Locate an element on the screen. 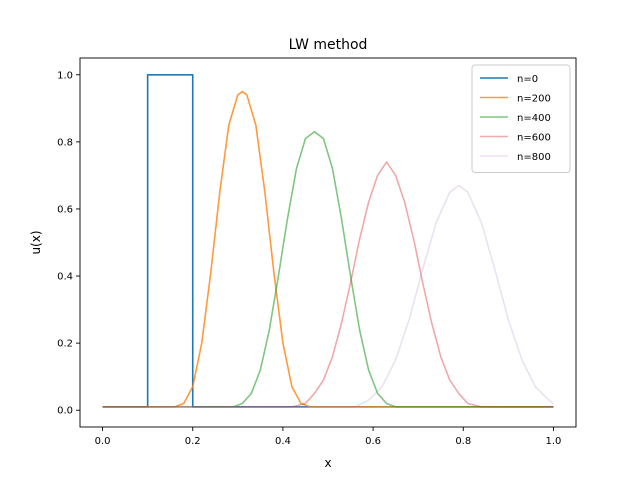 This screenshot has height=480, width=640. y-tick-label: 0.0 is located at coordinates (65, 411).